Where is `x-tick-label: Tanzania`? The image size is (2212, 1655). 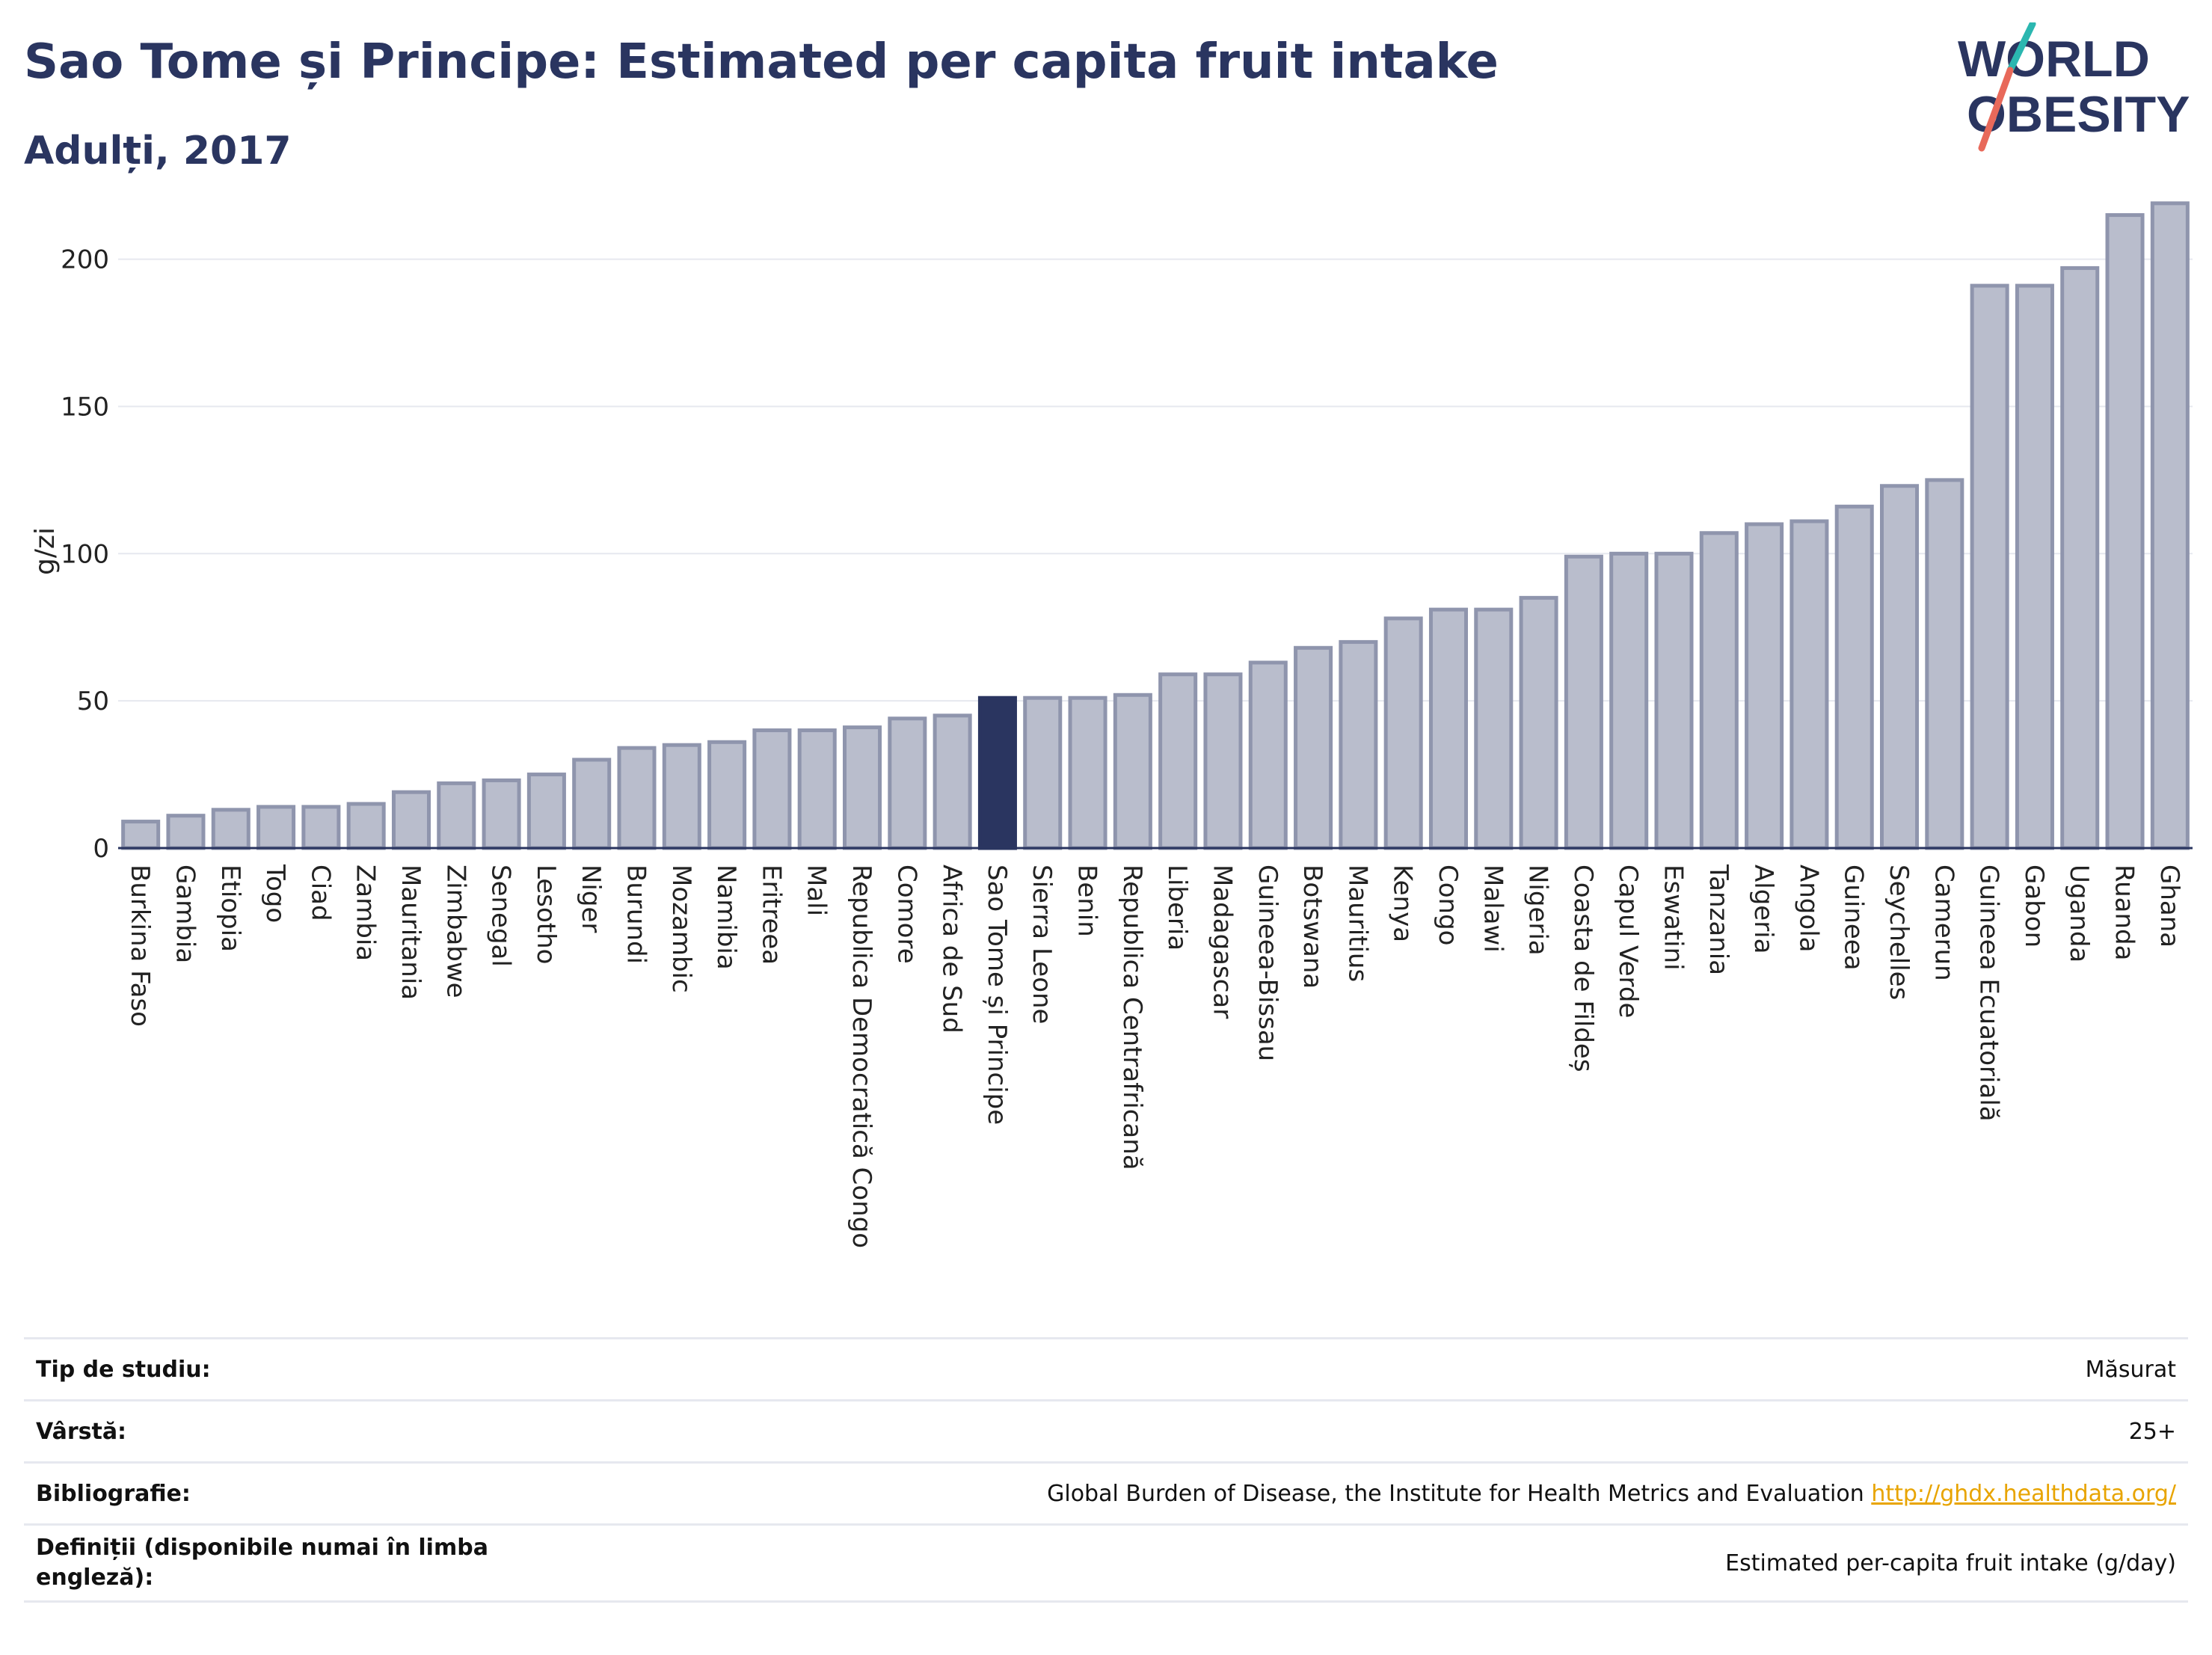
x-tick-label: Tanzania is located at coordinates (1718, 919).